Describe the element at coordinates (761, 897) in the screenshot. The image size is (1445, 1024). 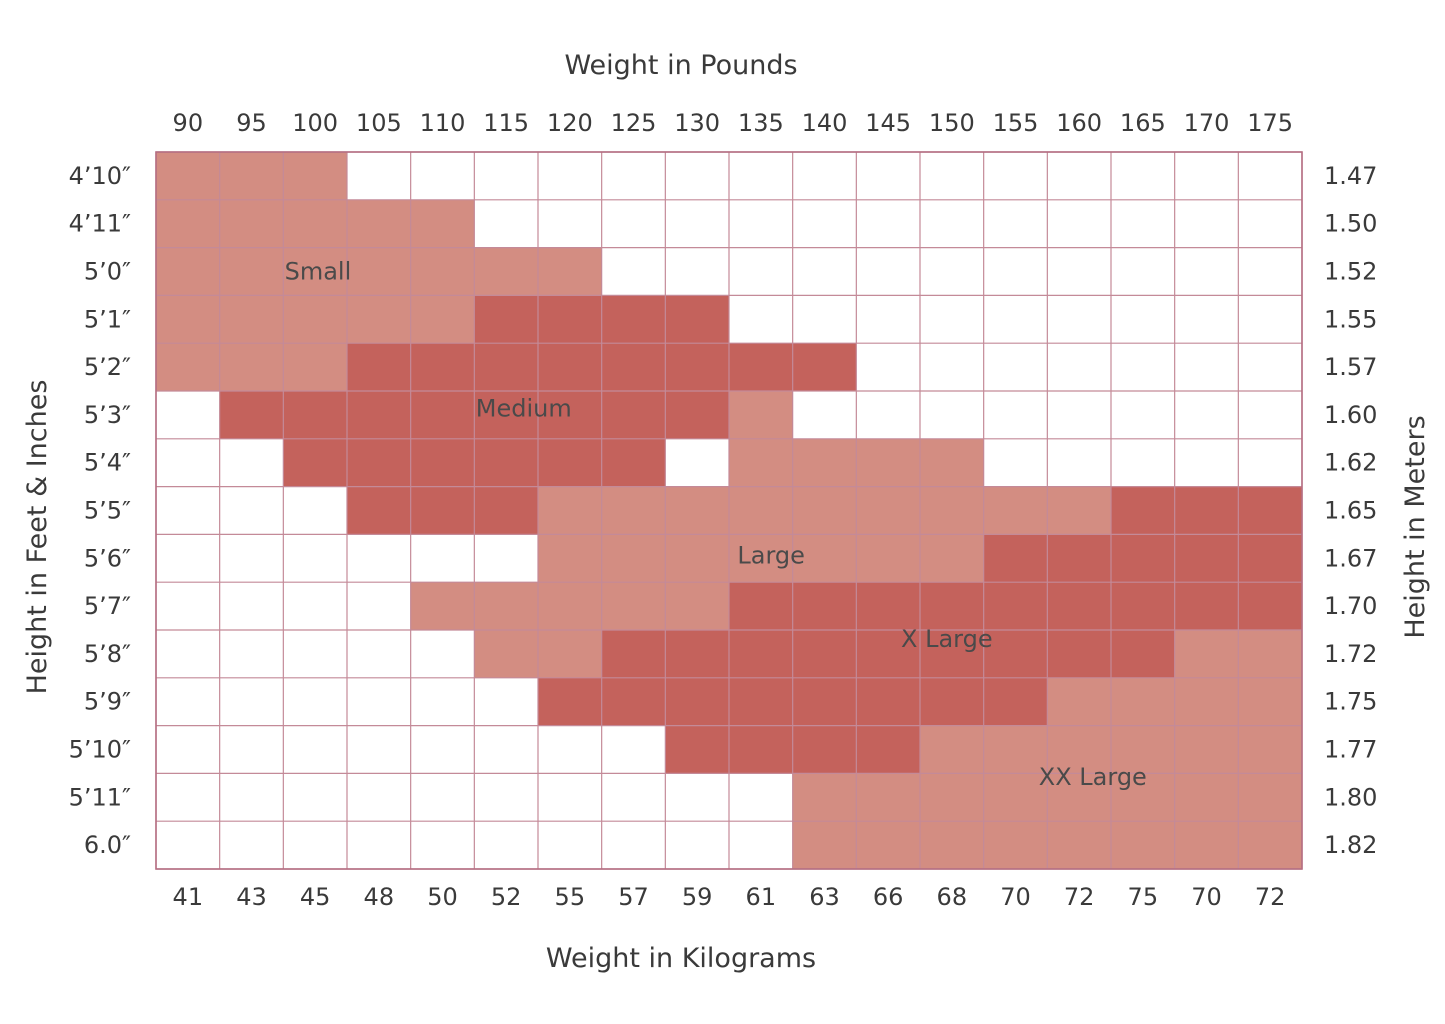
I see `tick-label-kg: 61` at that location.